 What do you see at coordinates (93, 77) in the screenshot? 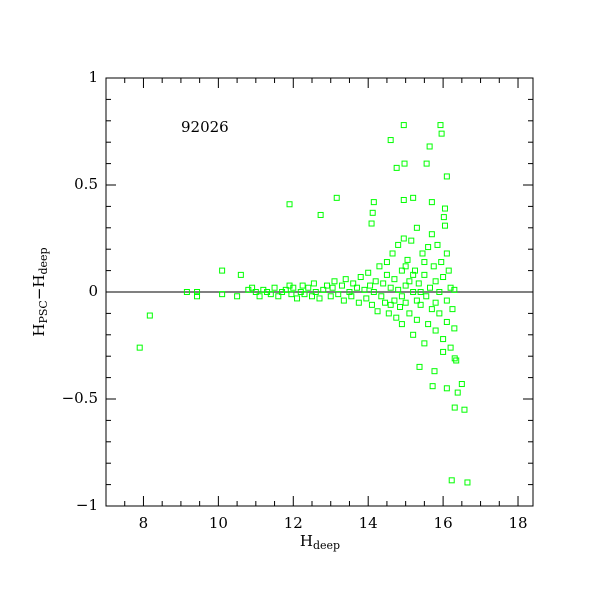
I see `y-tick-label: 1` at bounding box center [93, 77].